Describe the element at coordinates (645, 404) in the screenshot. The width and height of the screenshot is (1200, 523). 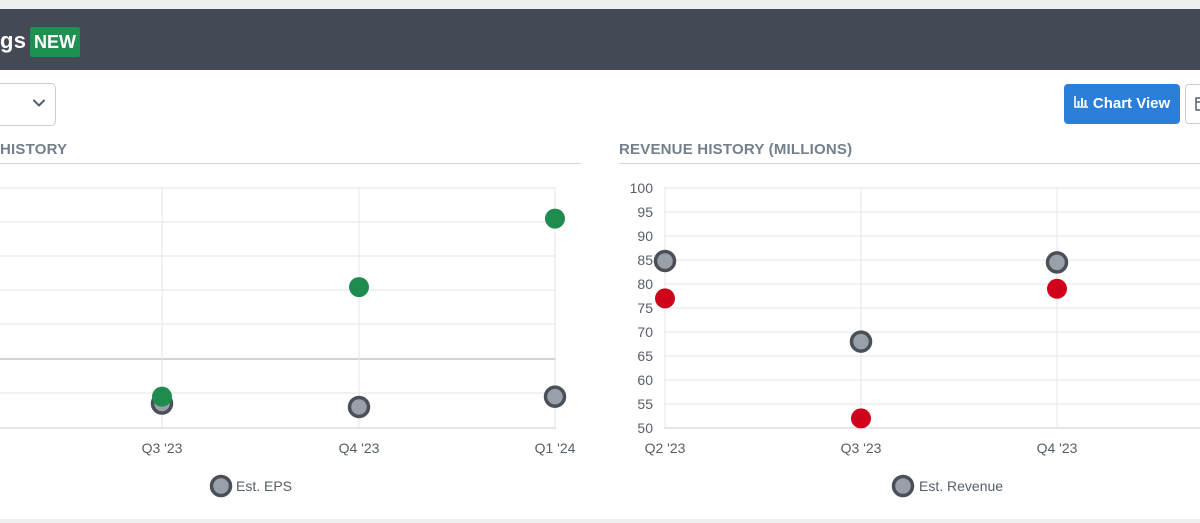
I see `revenue-y-tick-label: 55` at that location.